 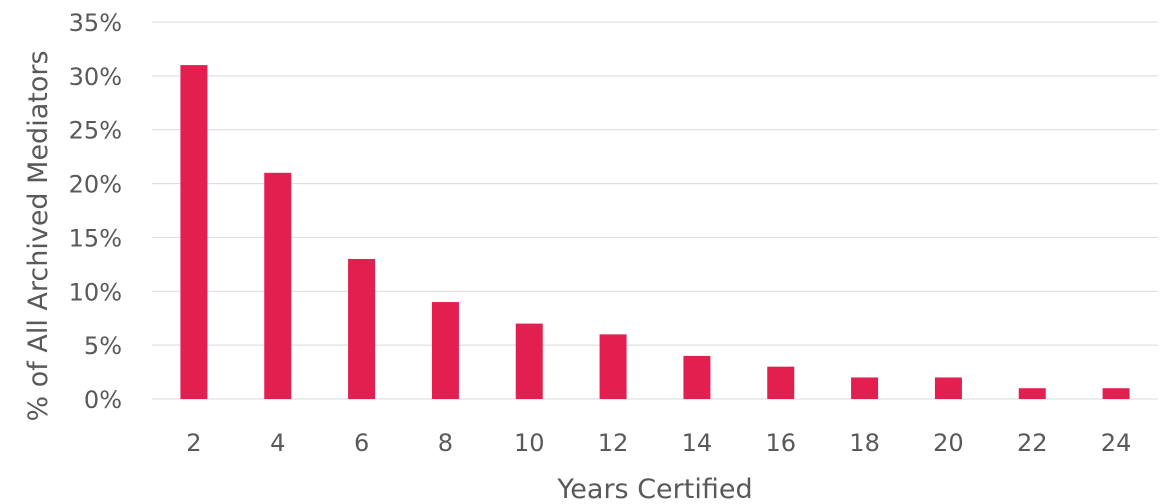 I want to click on x-tick-label: 8, so click(x=445, y=443).